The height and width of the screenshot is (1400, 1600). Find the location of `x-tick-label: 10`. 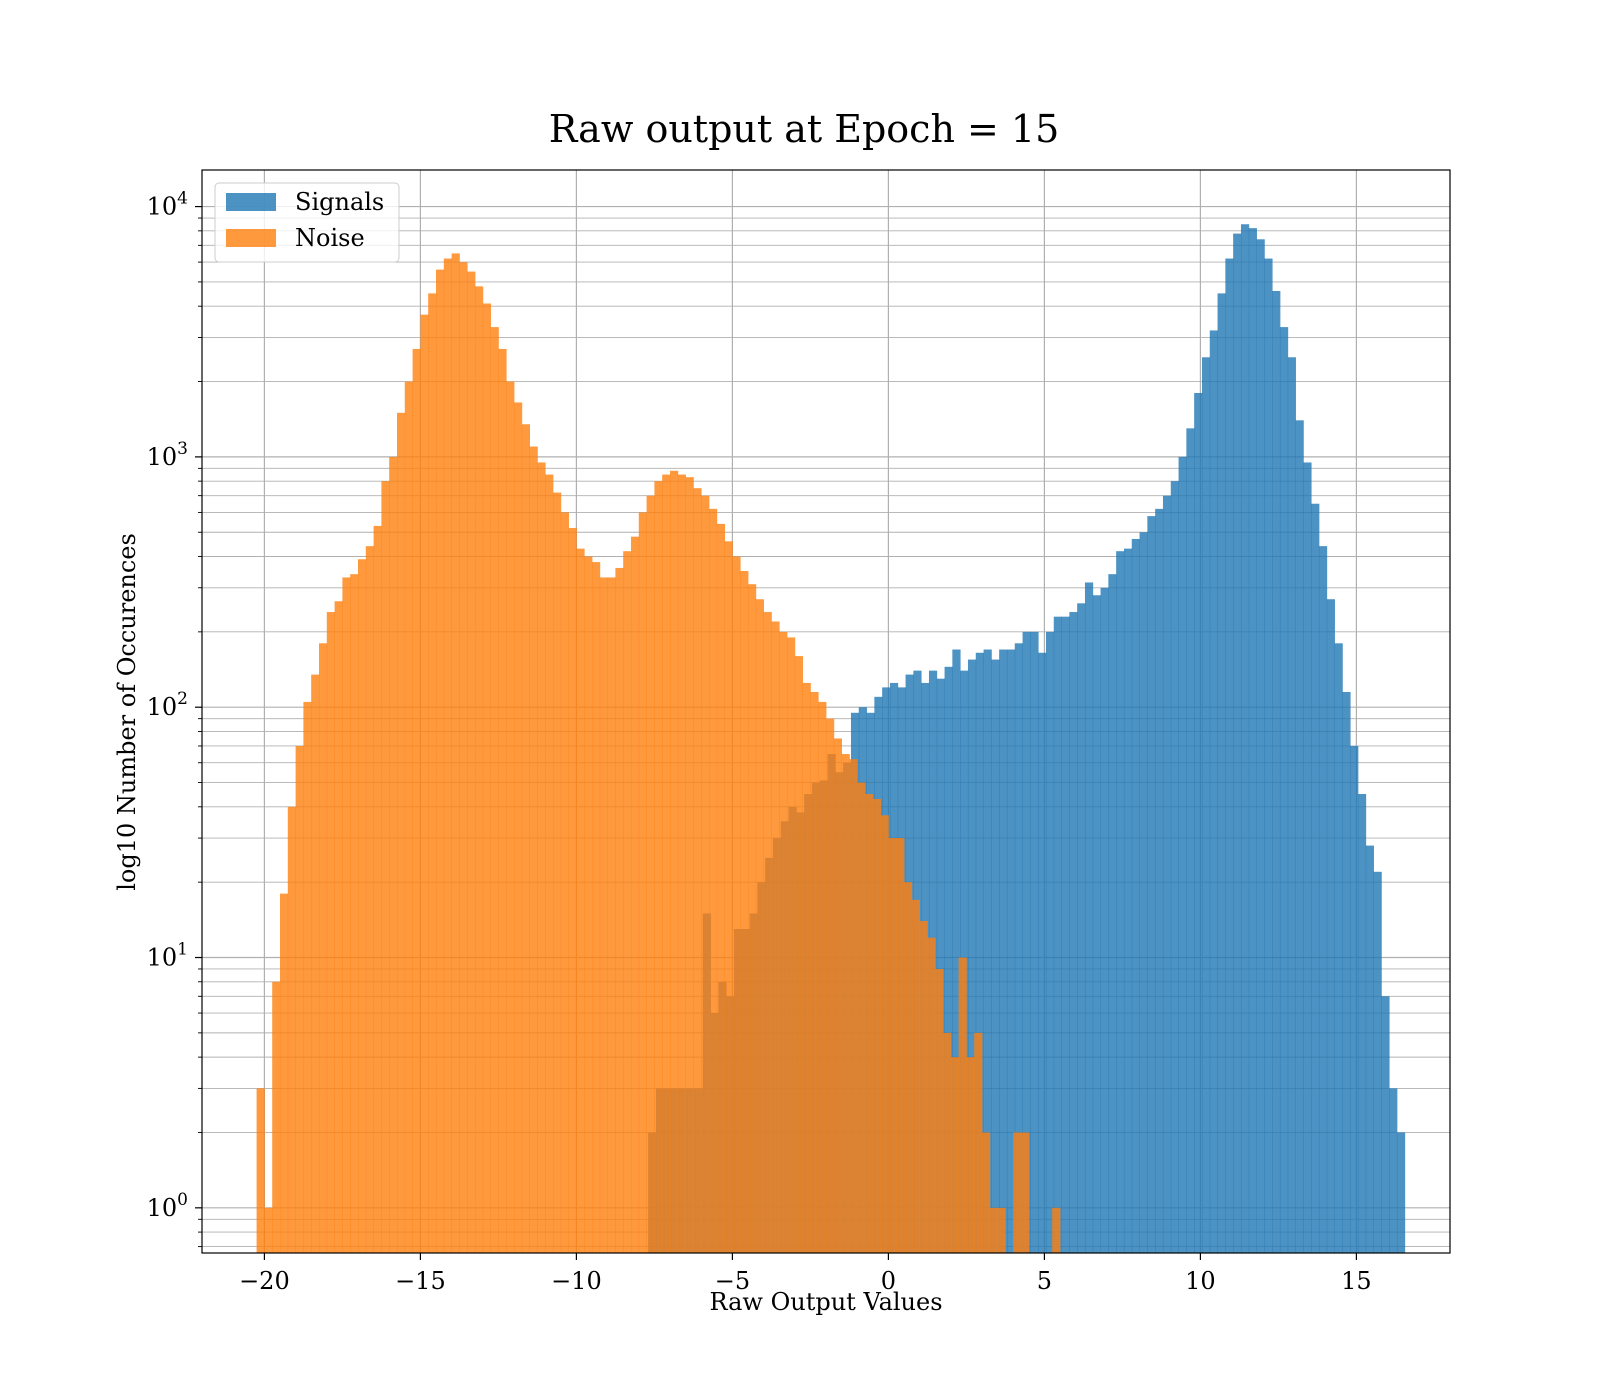

x-tick-label: 10 is located at coordinates (1200, 1281).